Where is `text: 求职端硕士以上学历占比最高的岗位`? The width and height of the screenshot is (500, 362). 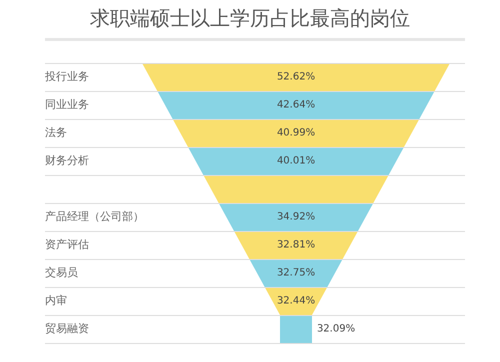
text: 求职端硕士以上学历占比最高的岗位 is located at coordinates (250, 18).